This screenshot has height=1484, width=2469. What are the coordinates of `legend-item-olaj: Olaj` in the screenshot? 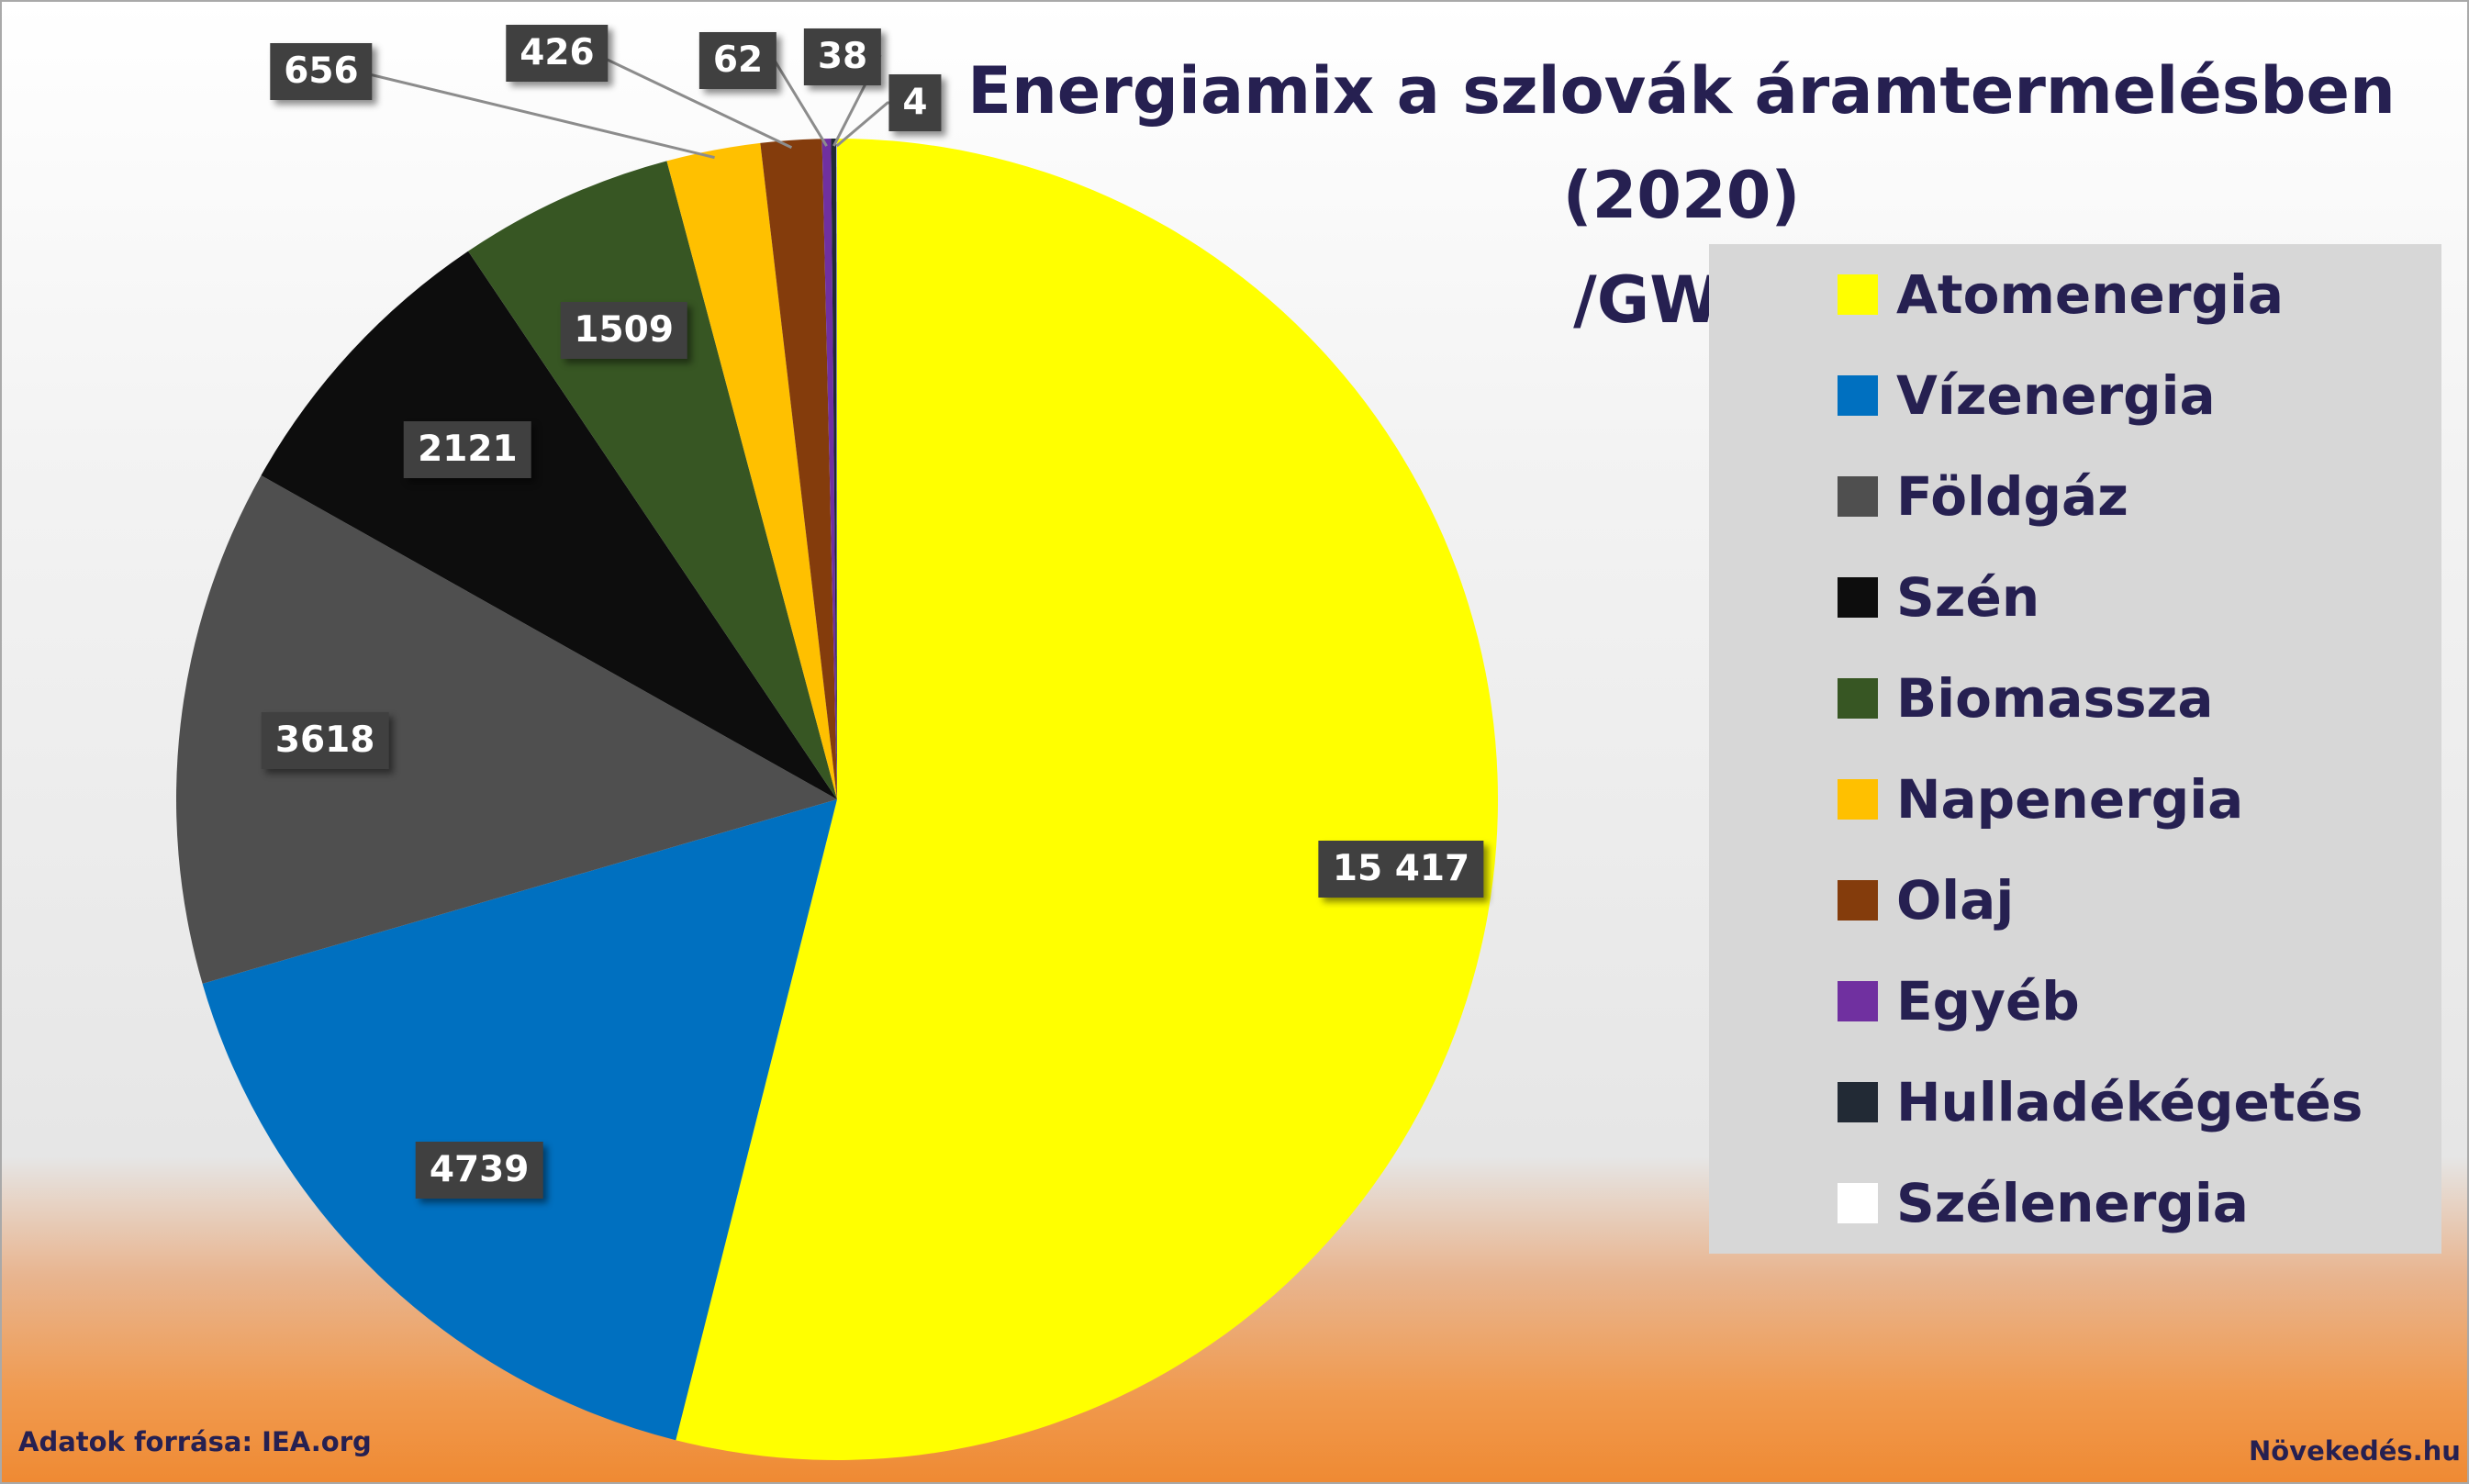 It's located at (2075, 900).